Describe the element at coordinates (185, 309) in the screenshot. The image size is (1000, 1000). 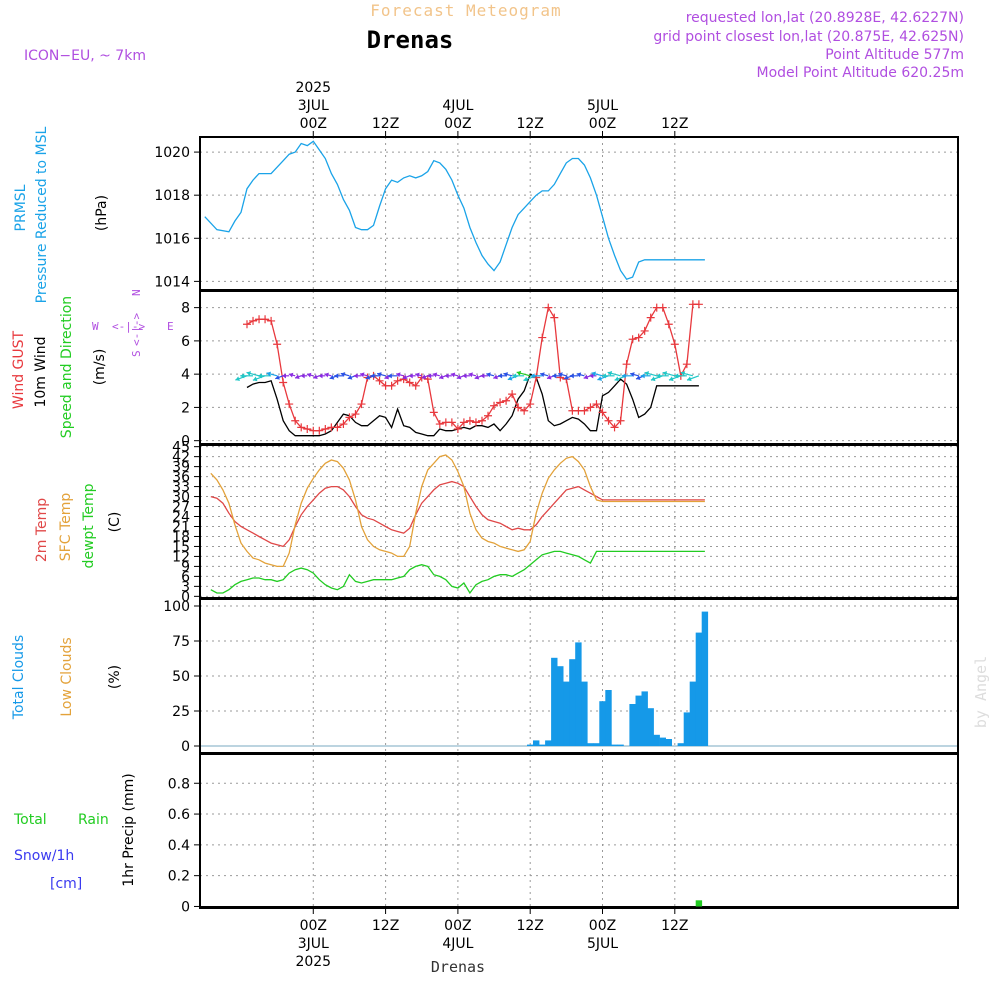
I see `y-tick-label: 8` at that location.